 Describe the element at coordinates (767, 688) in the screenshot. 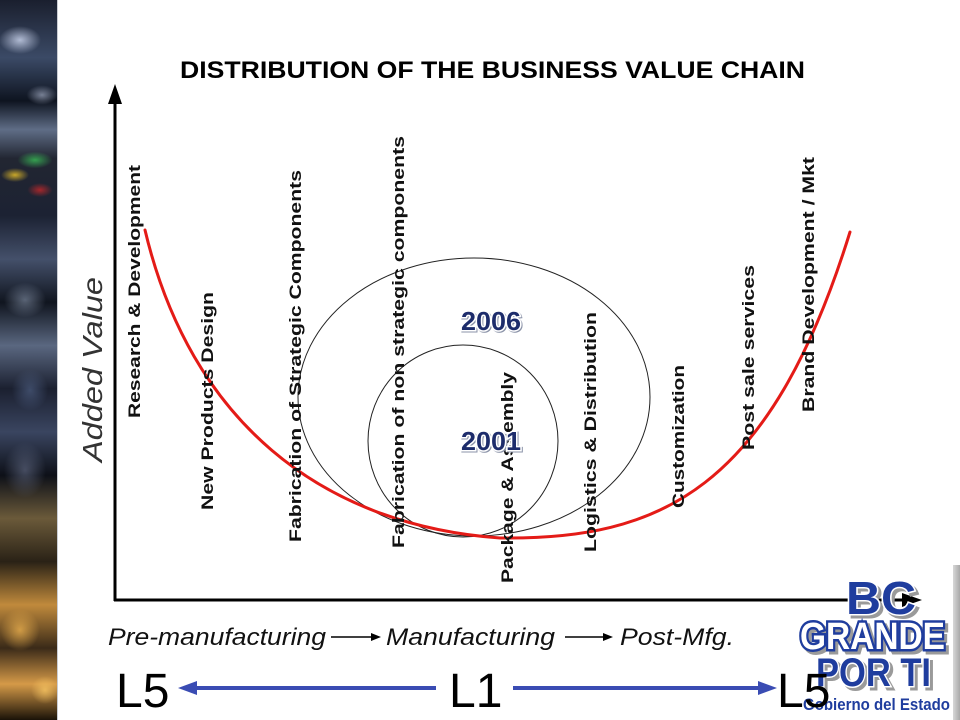

I see `level-arrow-right-head` at that location.